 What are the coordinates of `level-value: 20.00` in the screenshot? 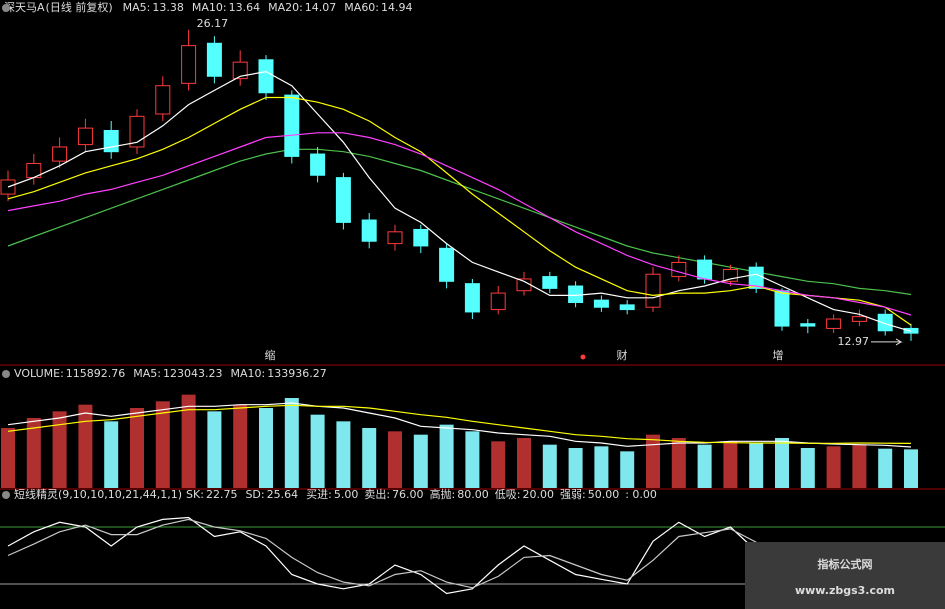 It's located at (539, 494).